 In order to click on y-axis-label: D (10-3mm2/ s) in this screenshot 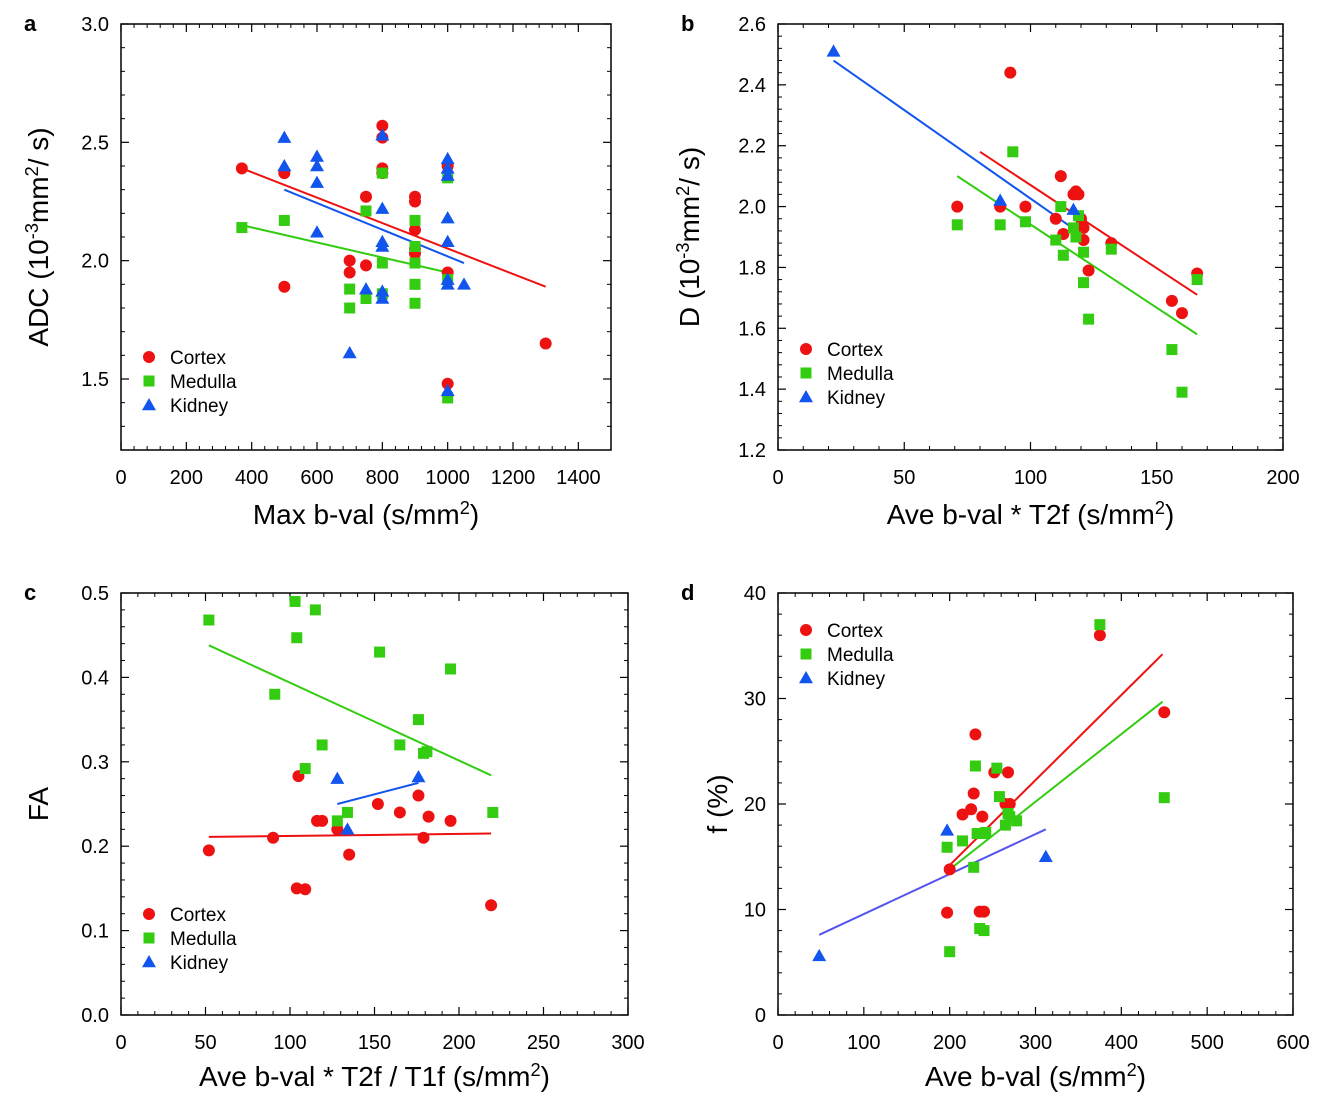, I will do `click(689, 237)`.